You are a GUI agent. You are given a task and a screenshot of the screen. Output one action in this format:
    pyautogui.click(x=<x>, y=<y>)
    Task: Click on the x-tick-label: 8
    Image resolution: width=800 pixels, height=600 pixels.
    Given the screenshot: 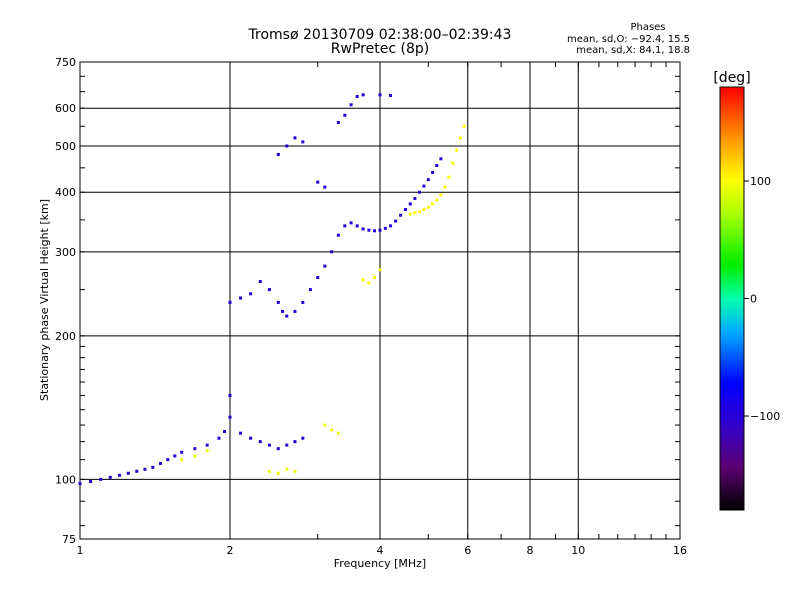 What is the action you would take?
    pyautogui.click(x=530, y=550)
    